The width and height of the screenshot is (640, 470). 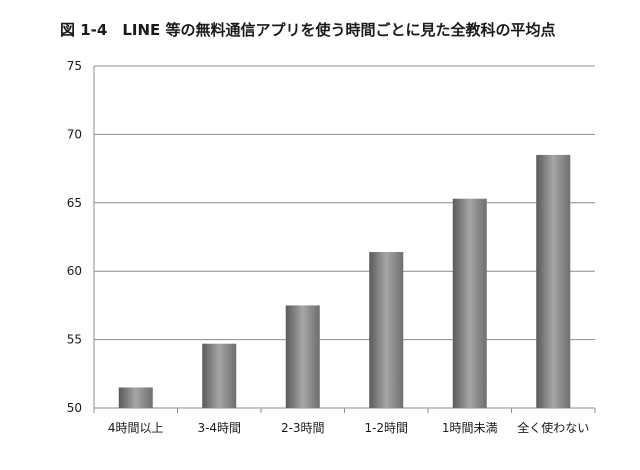 I want to click on y-tick-label: 50, so click(x=74, y=408).